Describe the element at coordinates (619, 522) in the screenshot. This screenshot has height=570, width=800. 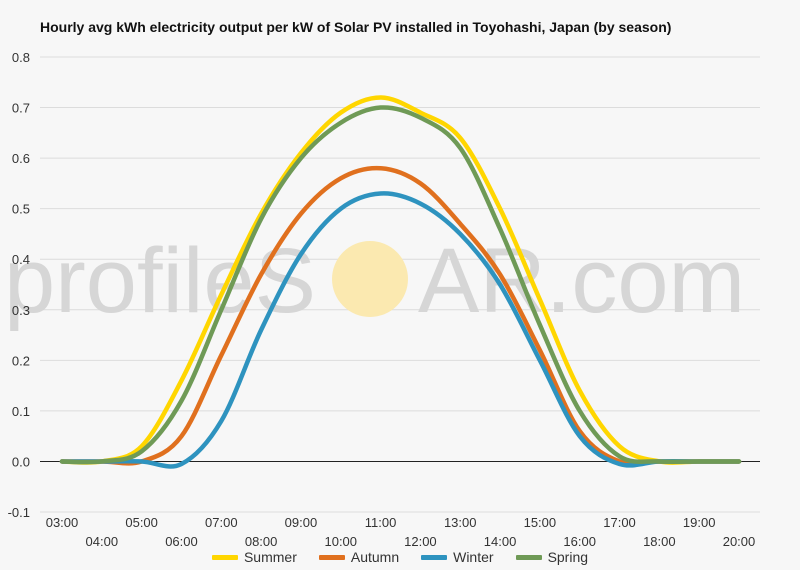
I see `x-tick-label: 17:00` at that location.